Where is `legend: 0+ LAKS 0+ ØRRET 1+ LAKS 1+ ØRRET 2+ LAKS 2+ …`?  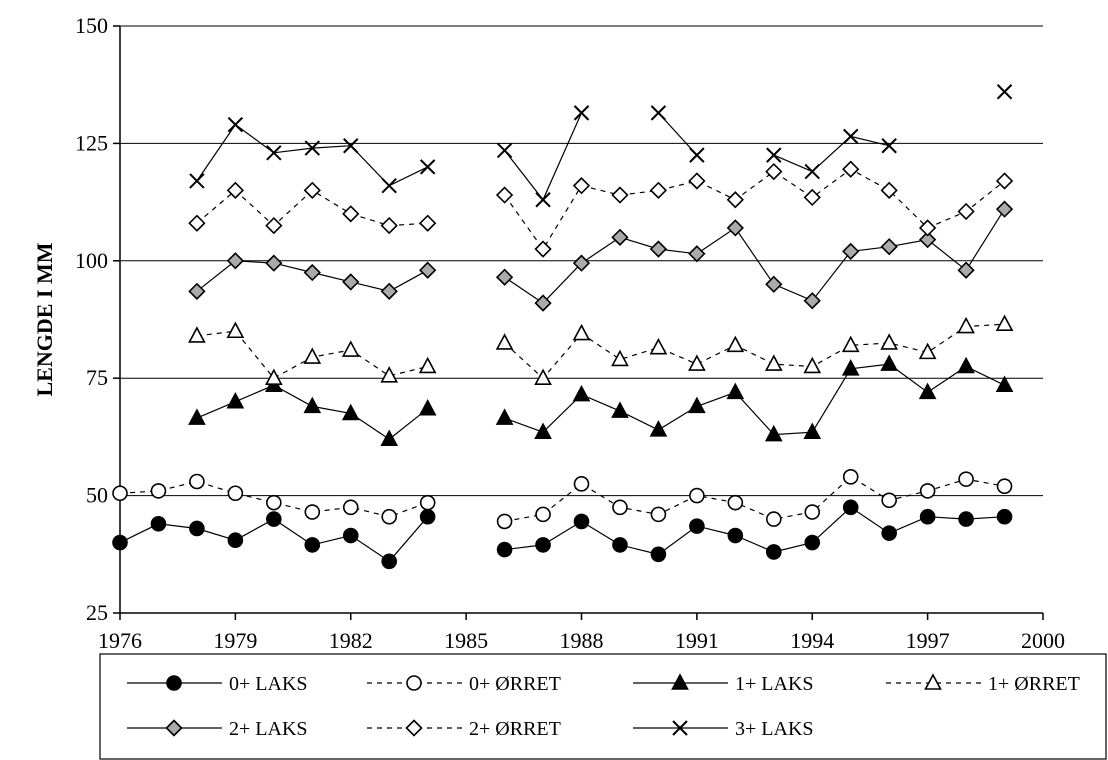
legend: 0+ LAKS 0+ ØRRET 1+ LAKS 1+ ØRRET 2+ LAKS 2+ … is located at coordinates (603, 706).